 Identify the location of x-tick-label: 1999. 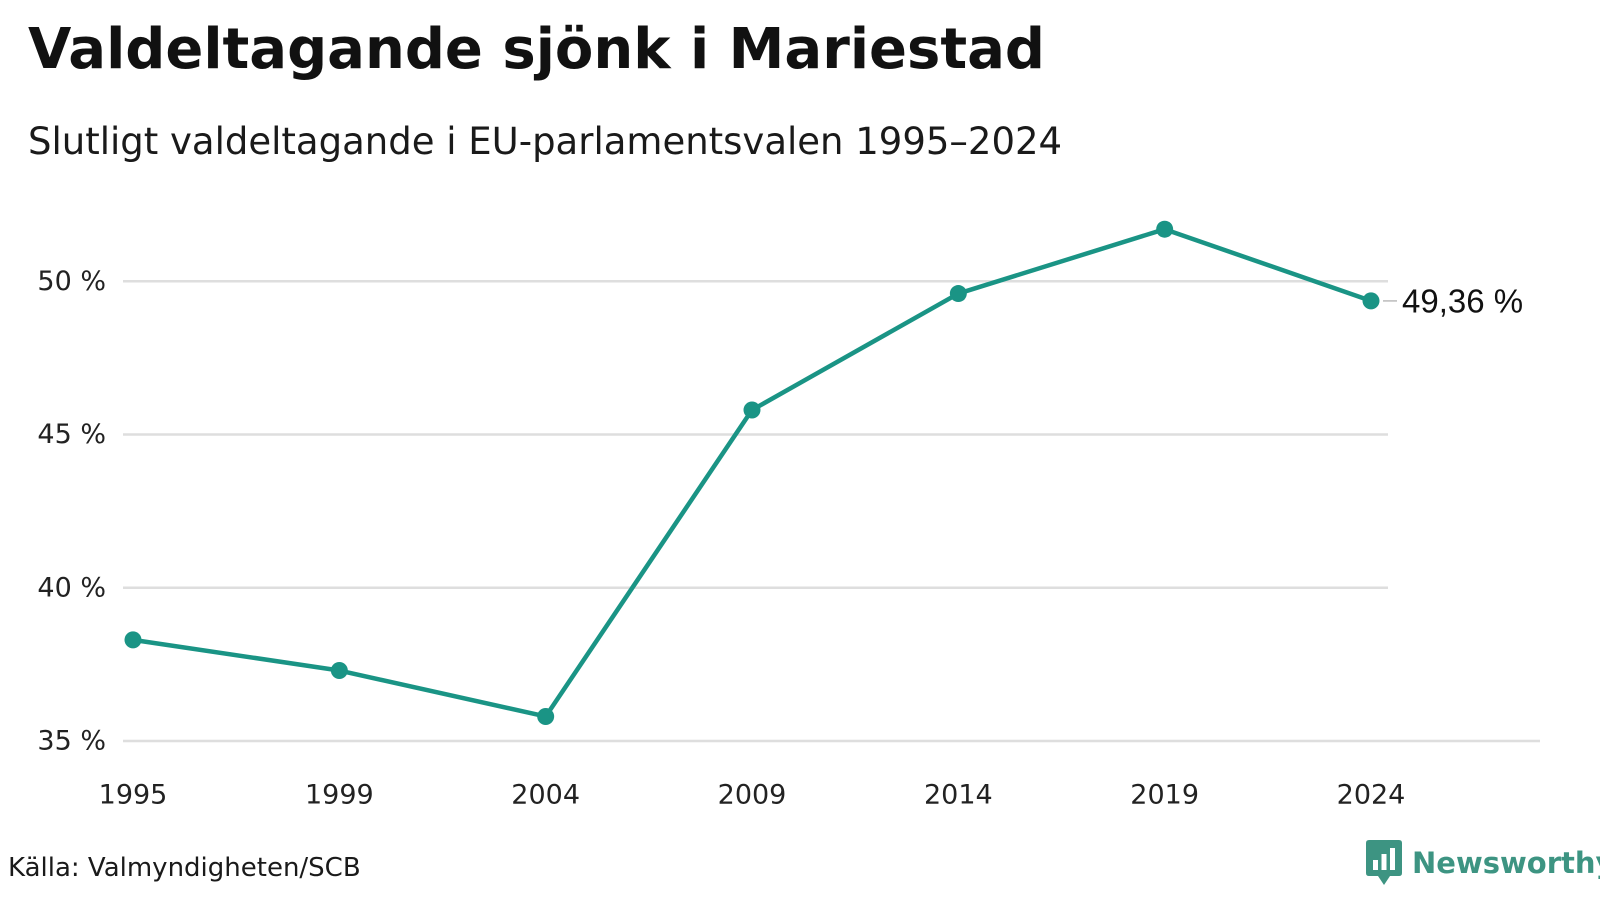
(339, 795).